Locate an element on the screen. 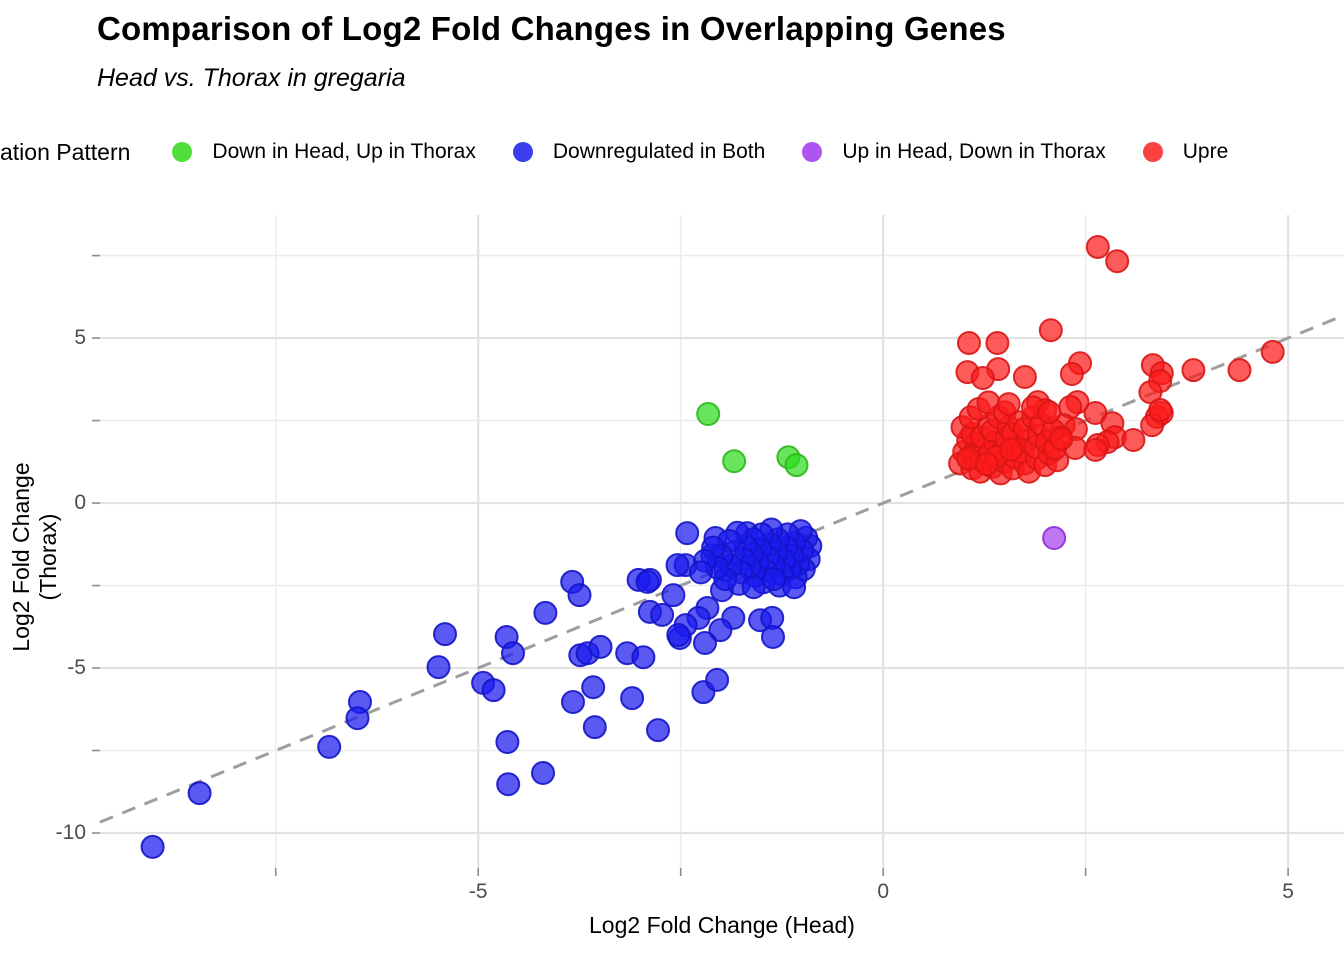  legend-item-0: Down in Head, Up in Thorax is located at coordinates (324, 152).